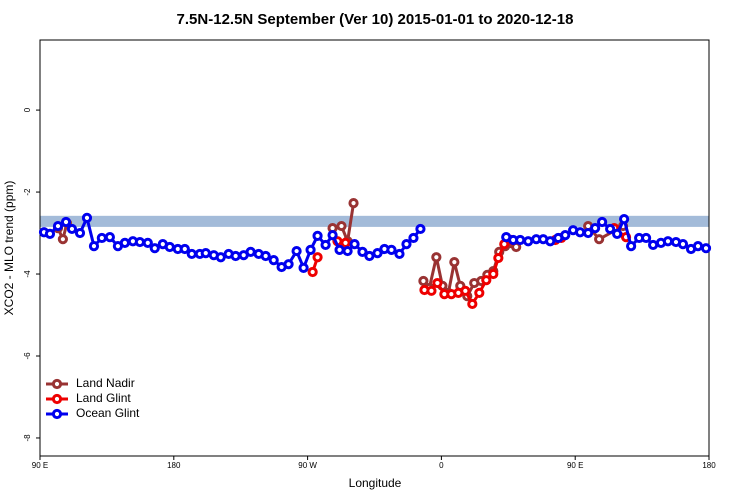  I want to click on y-axis-label: XCO2 - MLO trend (ppm), so click(9, 248).